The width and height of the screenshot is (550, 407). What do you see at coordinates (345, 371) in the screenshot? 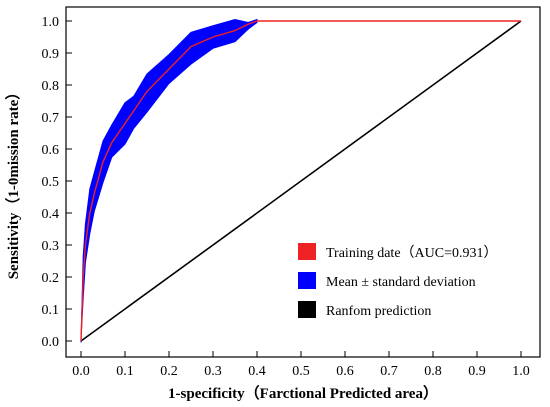
I see `x-tick-label: 0.6` at bounding box center [345, 371].